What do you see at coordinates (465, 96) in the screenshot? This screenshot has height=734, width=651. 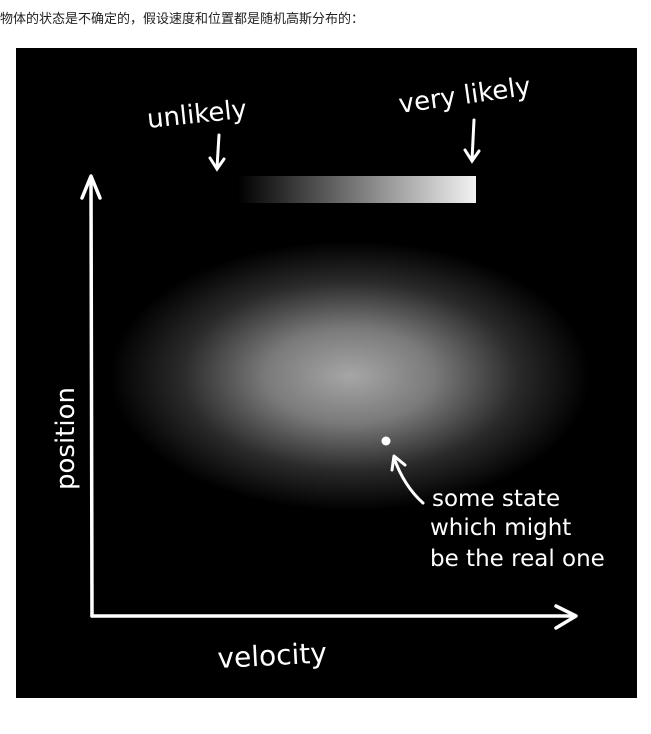 I see `legend-high-label: very likely` at bounding box center [465, 96].